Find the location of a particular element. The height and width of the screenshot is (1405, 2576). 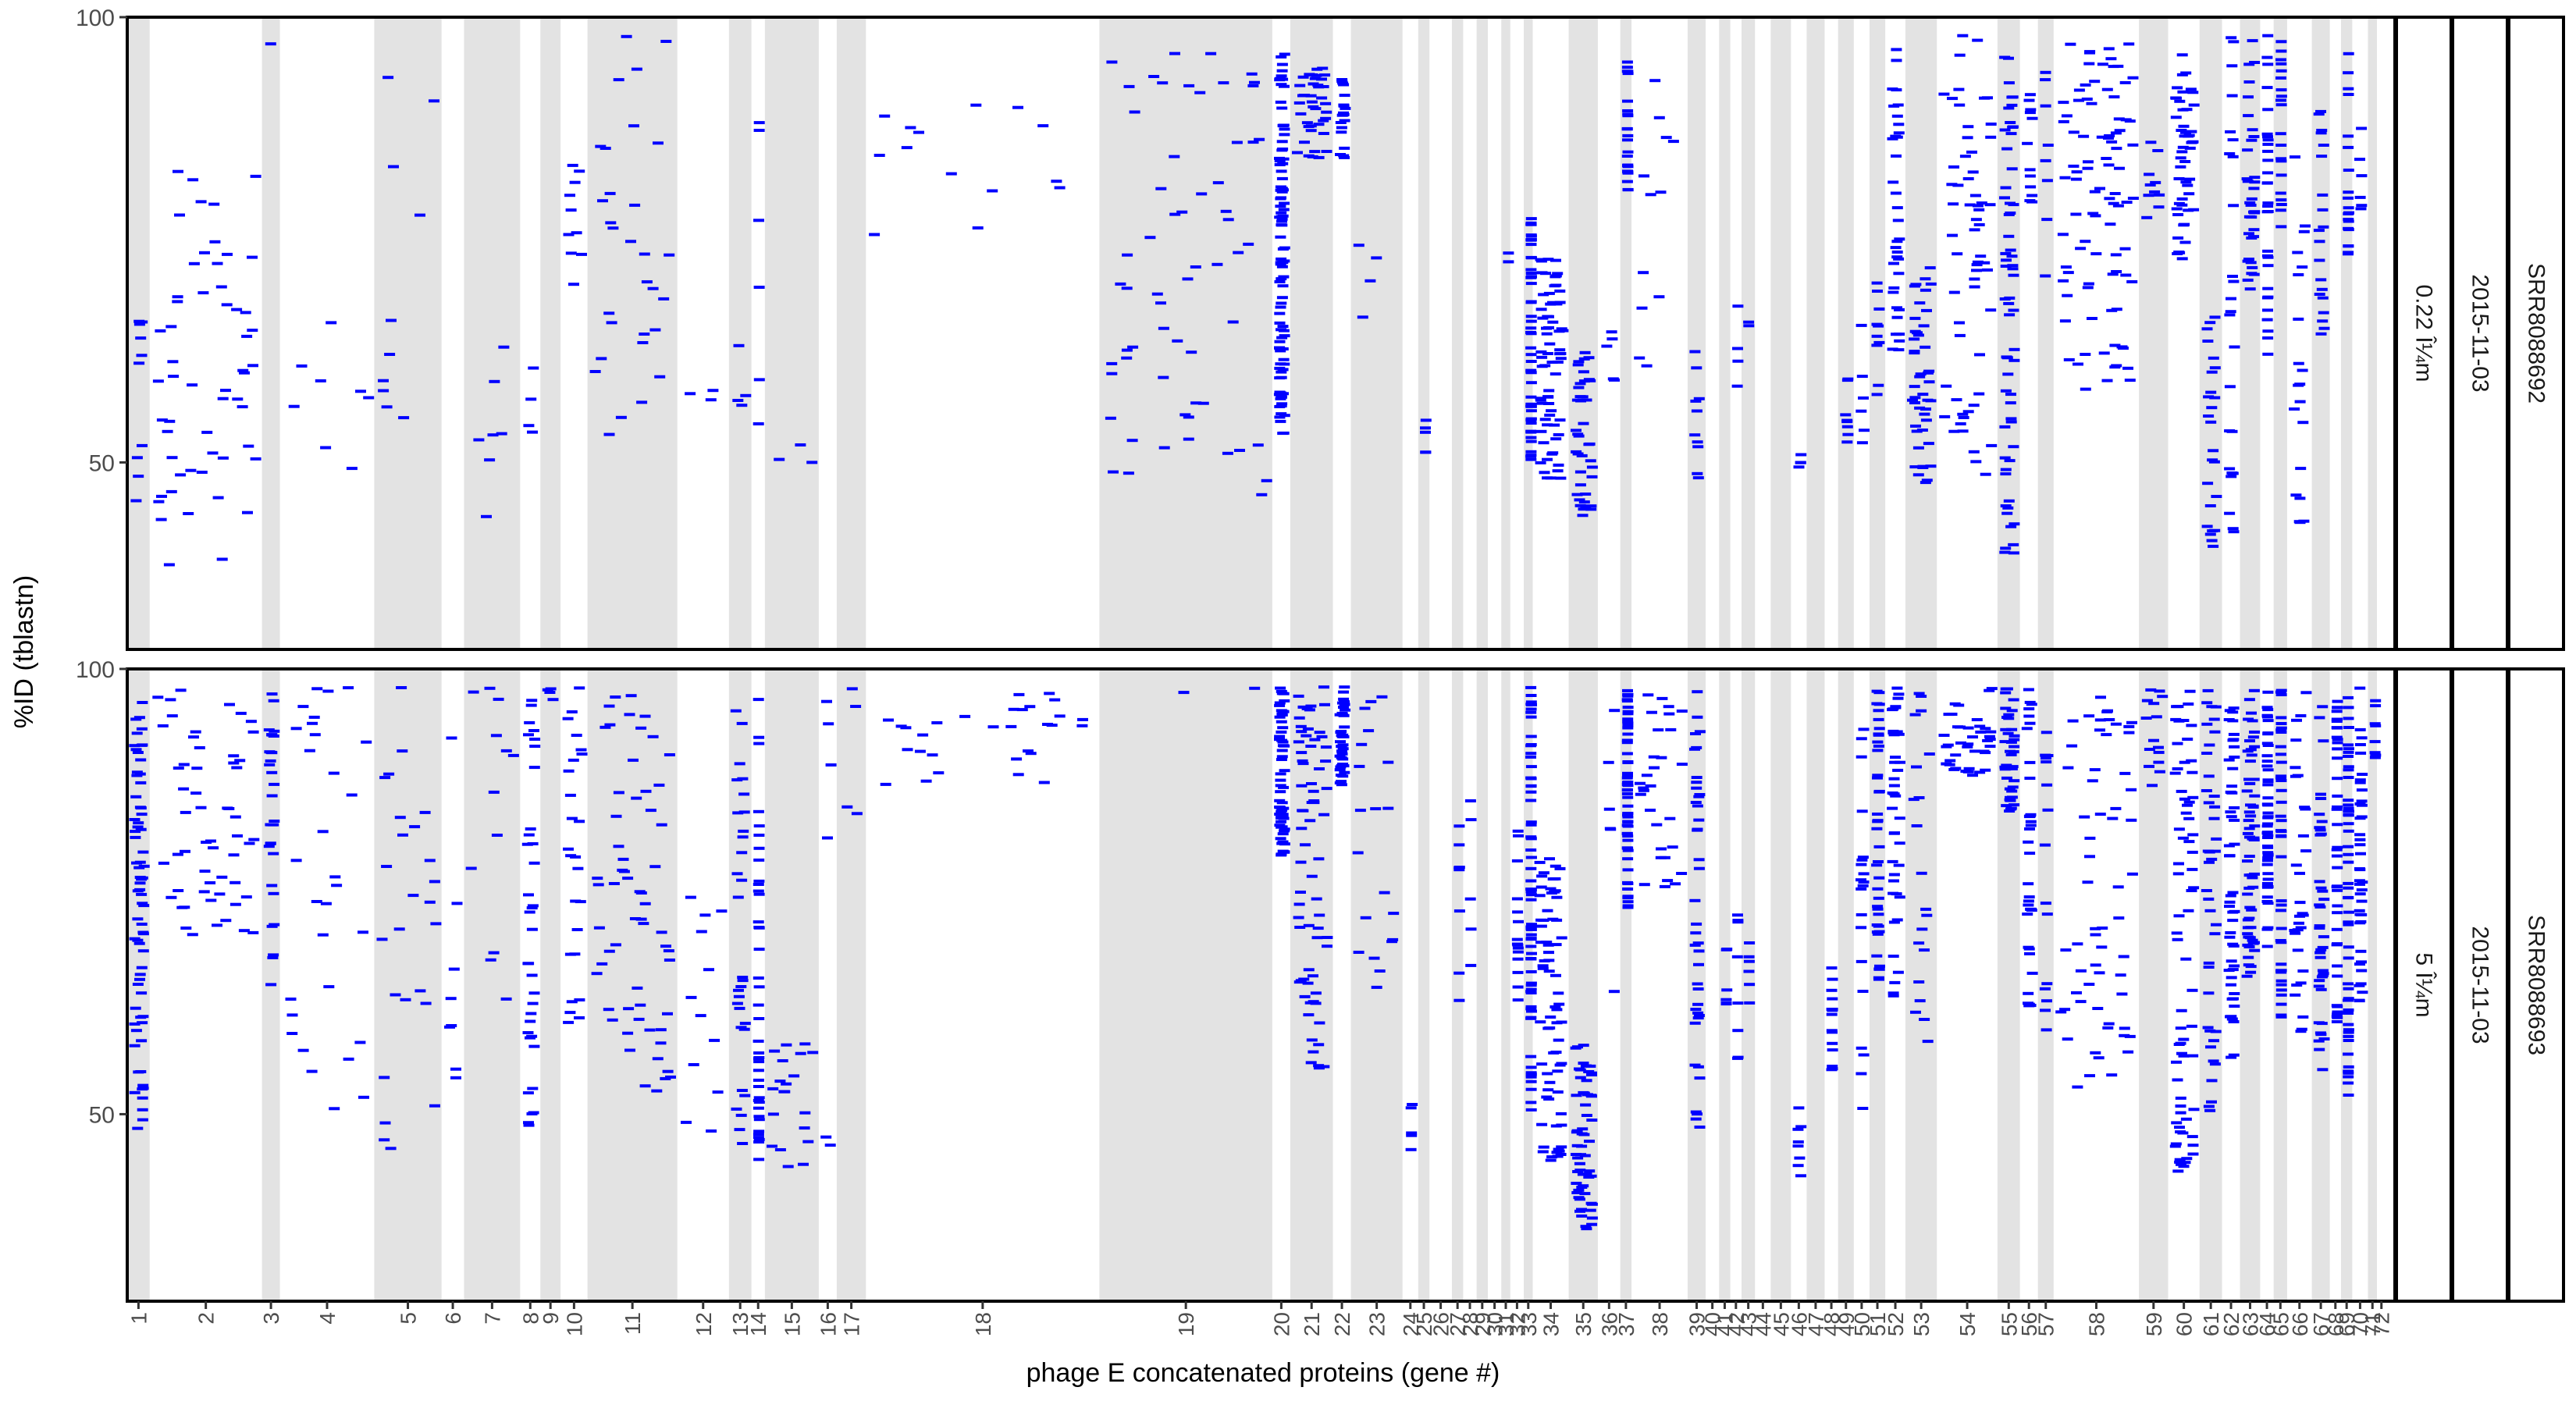

x-tick-label: 16 is located at coordinates (828, 1324).